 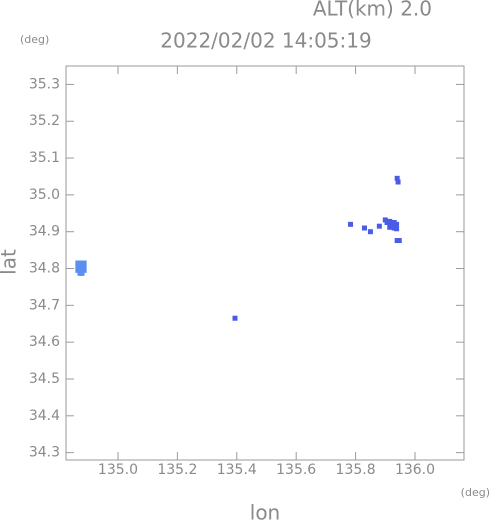 I want to click on y-axis-label: lat, so click(x=10, y=262).